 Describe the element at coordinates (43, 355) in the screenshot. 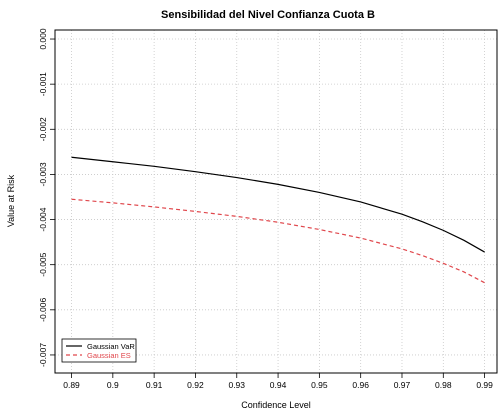

I see `y-tick-label: -0.007` at that location.